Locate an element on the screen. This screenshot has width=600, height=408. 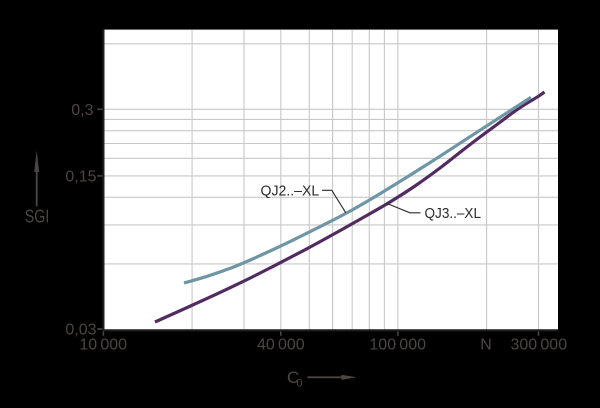
svg-text: 0,03 is located at coordinates (80, 330).